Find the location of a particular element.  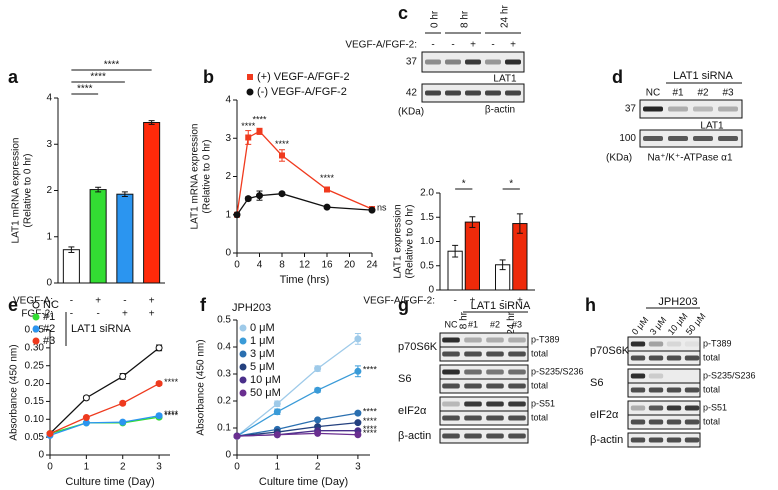

x-tick-label: 1 is located at coordinates (87, 467).